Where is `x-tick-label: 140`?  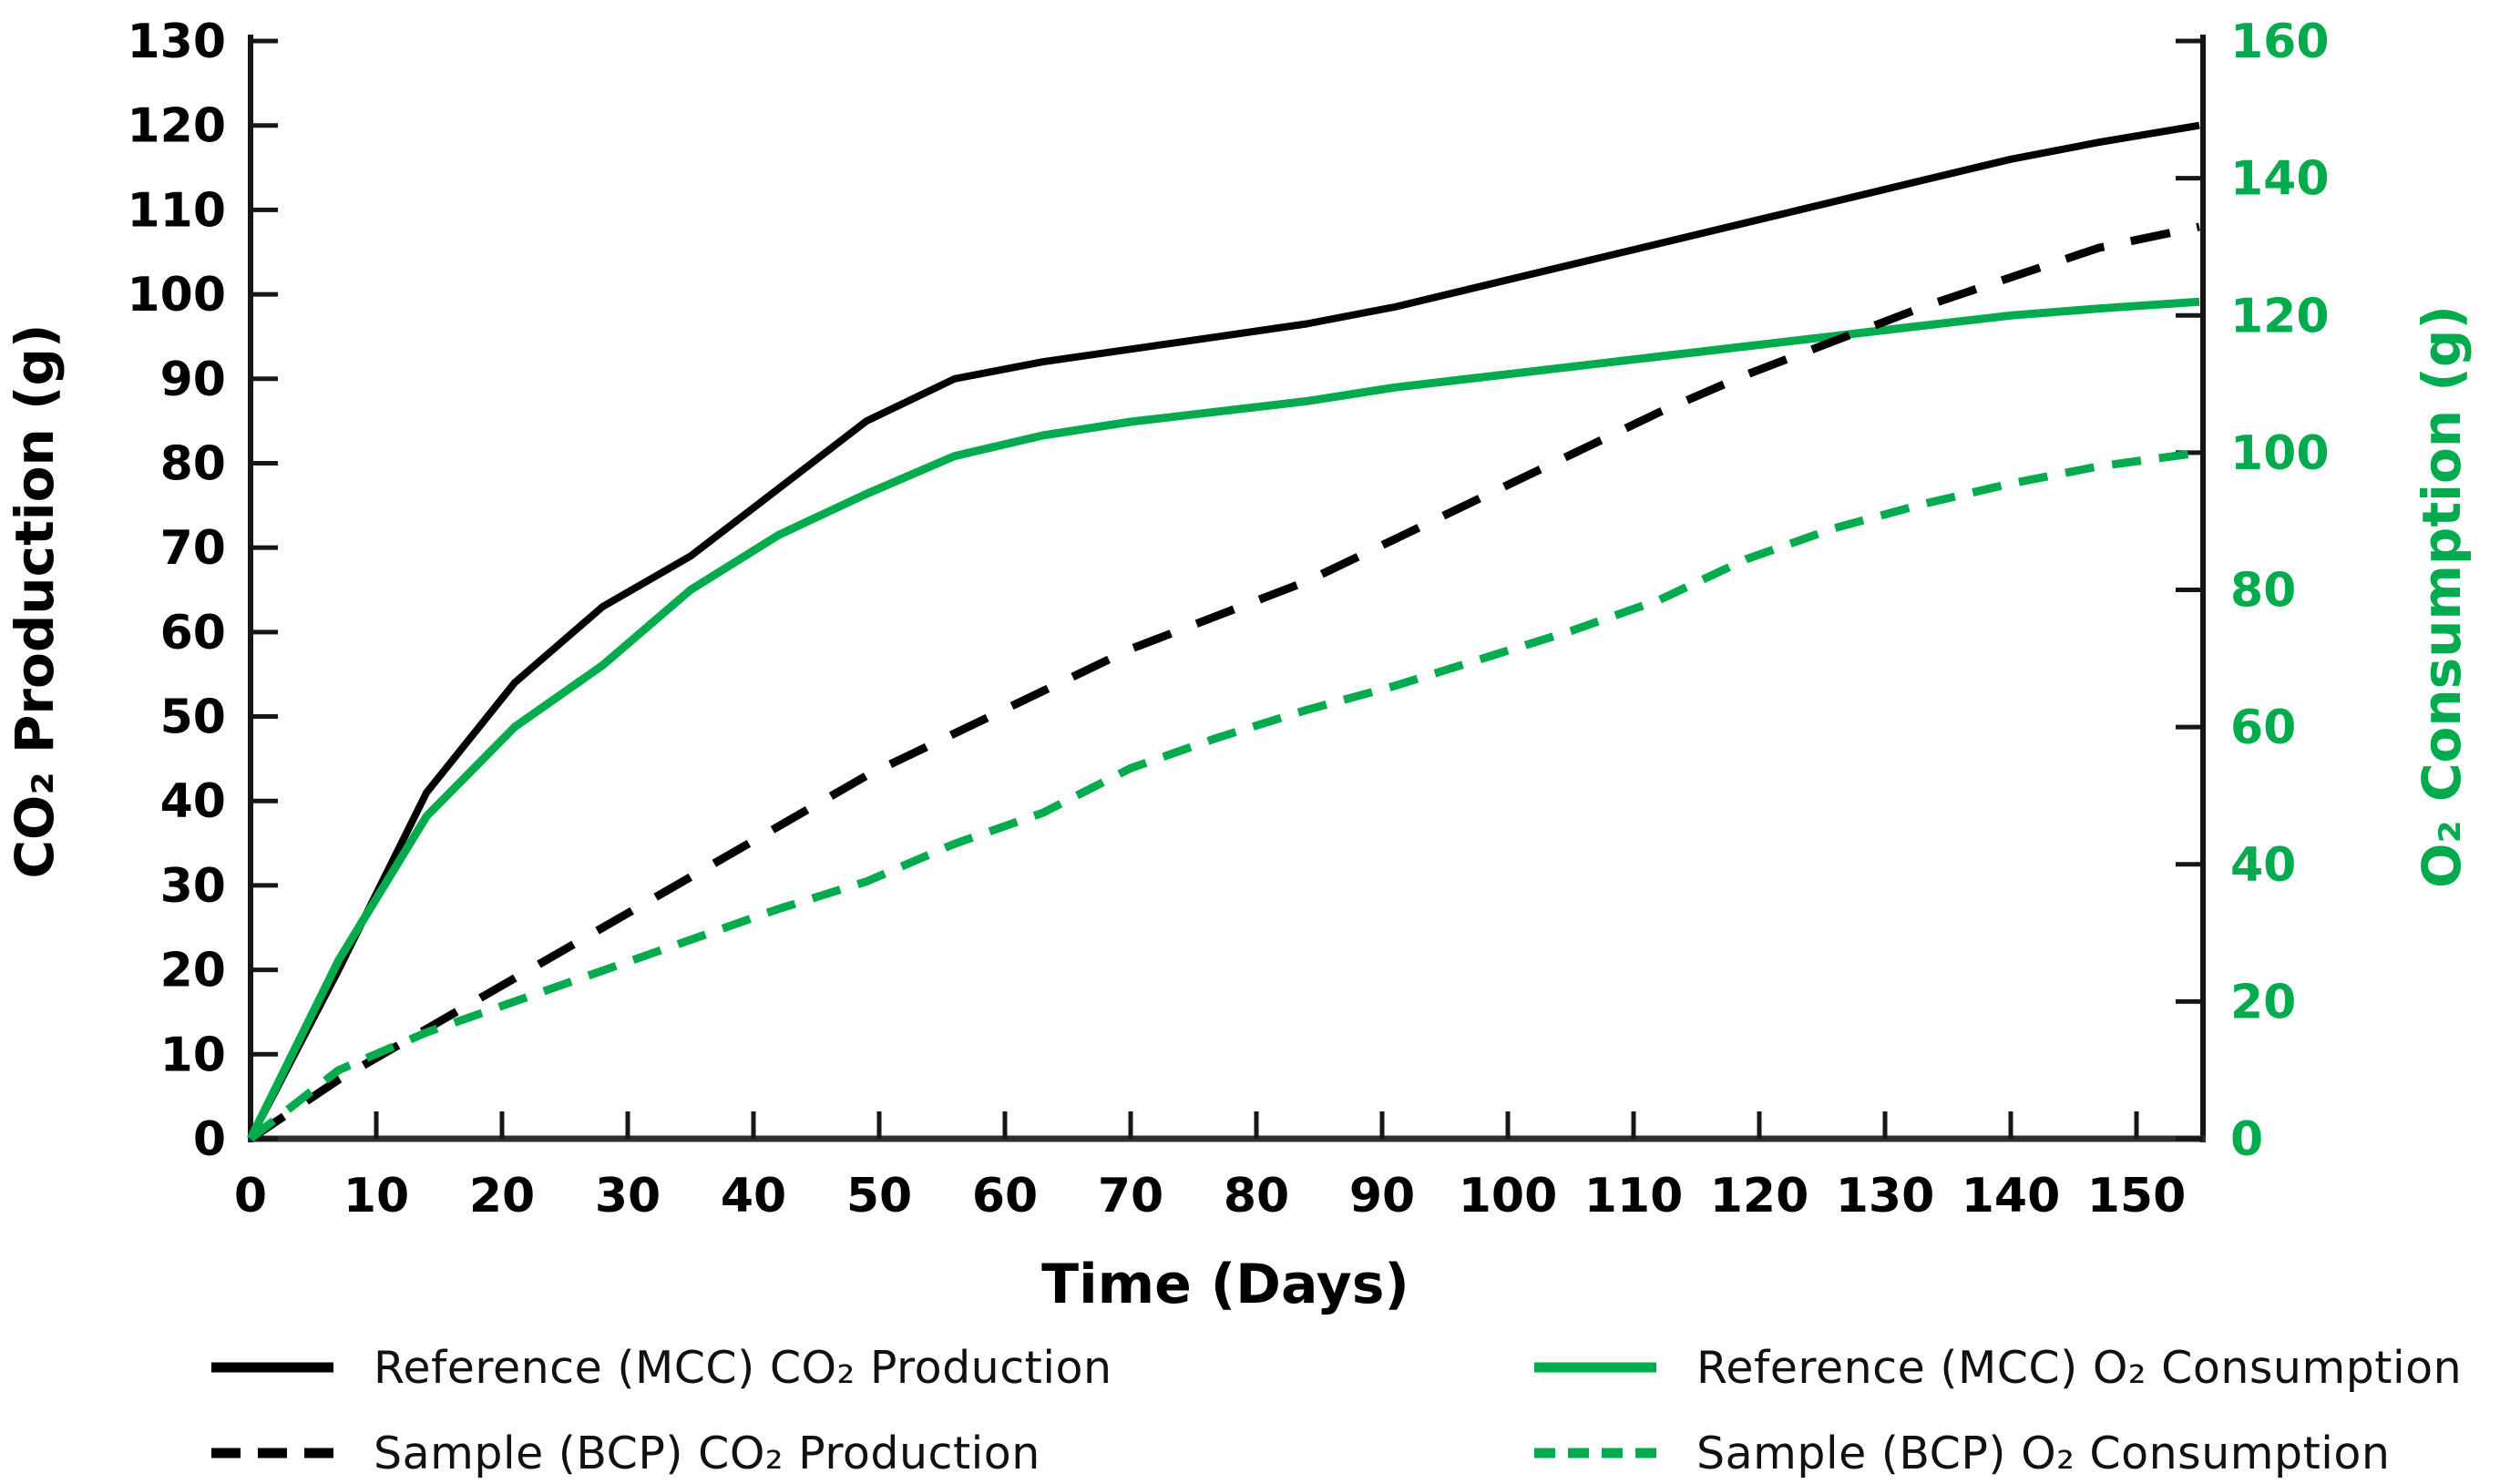
x-tick-label: 140 is located at coordinates (2011, 1196).